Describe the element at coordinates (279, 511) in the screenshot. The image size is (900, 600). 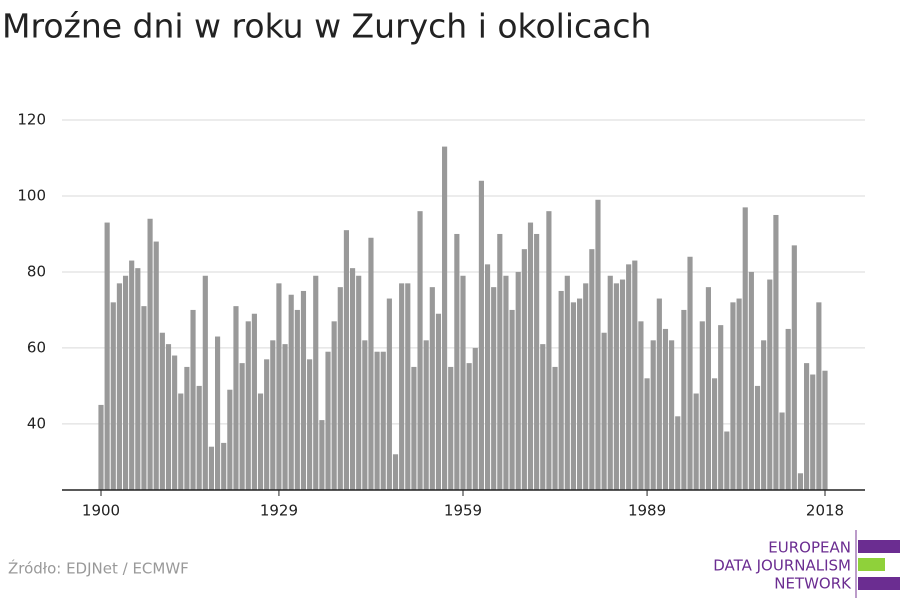
I see `x-tick-label: 1929` at that location.